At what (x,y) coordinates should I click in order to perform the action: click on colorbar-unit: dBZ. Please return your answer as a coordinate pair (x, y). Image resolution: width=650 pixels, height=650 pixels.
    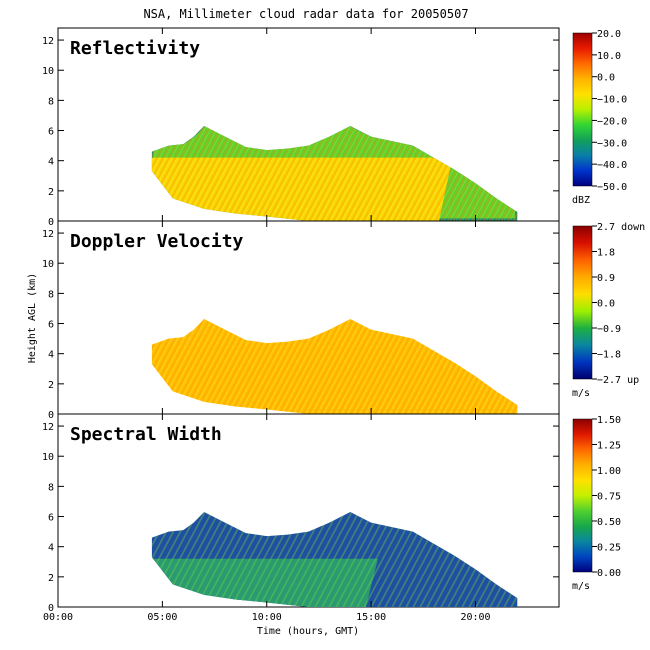
    Looking at the image, I should click on (581, 200).